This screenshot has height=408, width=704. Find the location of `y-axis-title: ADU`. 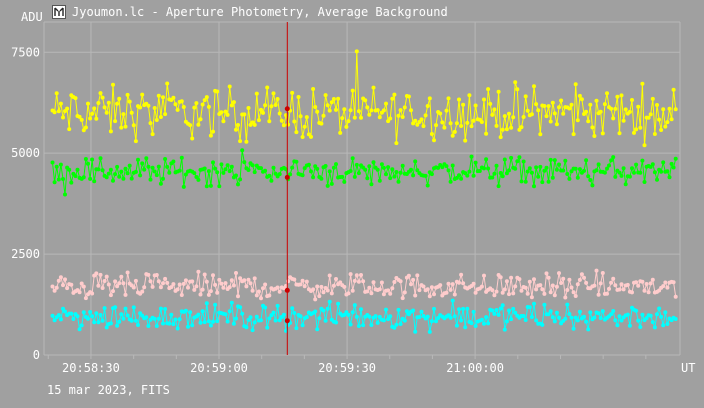

y-axis-title: ADU is located at coordinates (32, 17).